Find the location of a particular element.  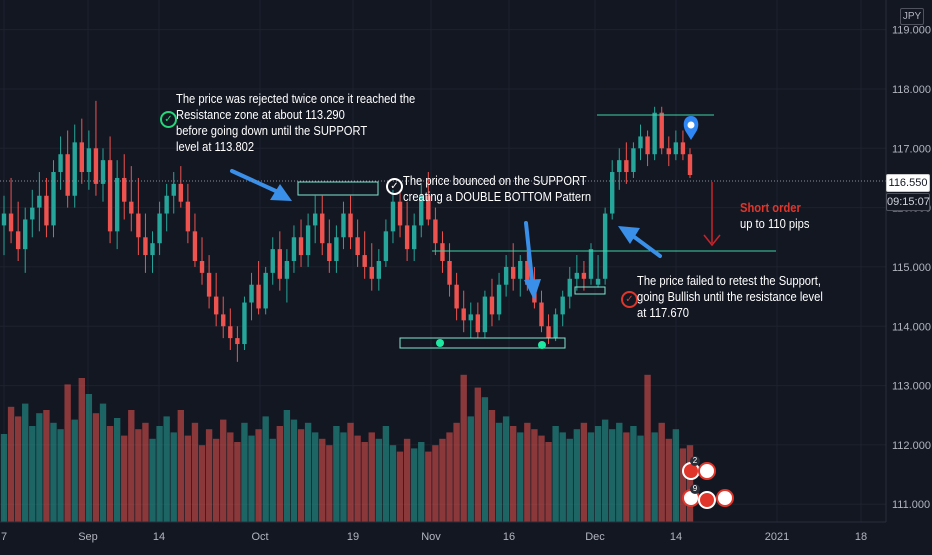

time-tick-label: 18 is located at coordinates (861, 537).